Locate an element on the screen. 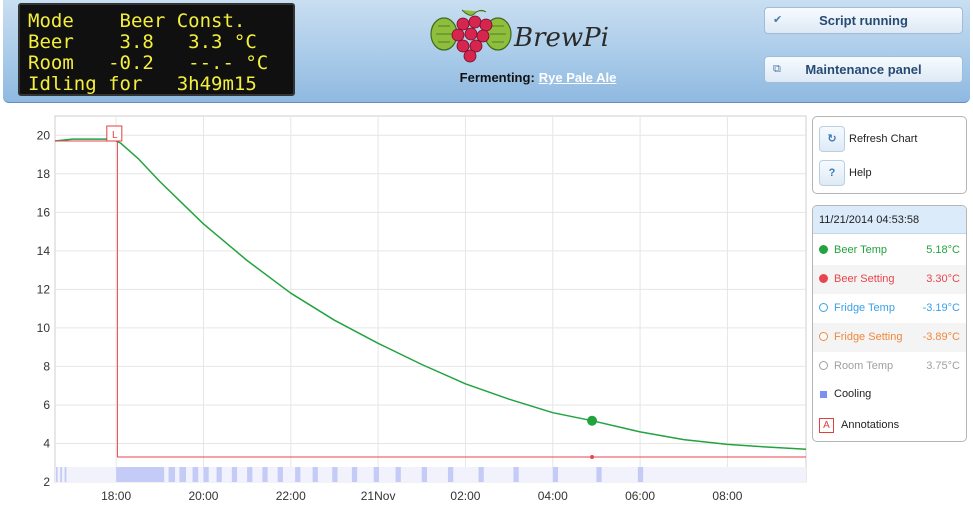 The image size is (973, 520). x-tick-label: 21Nov is located at coordinates (378, 496).